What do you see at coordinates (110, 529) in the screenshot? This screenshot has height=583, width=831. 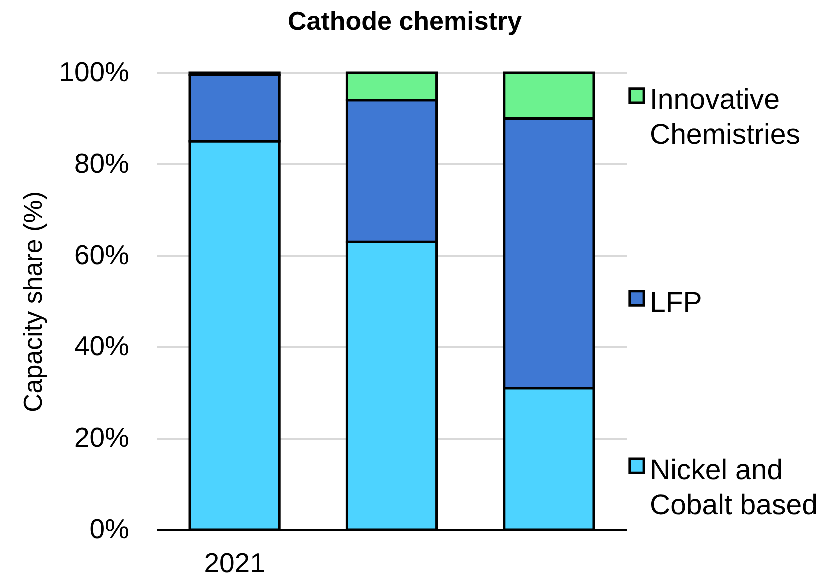 I see `y-tick-label: 0%` at bounding box center [110, 529].